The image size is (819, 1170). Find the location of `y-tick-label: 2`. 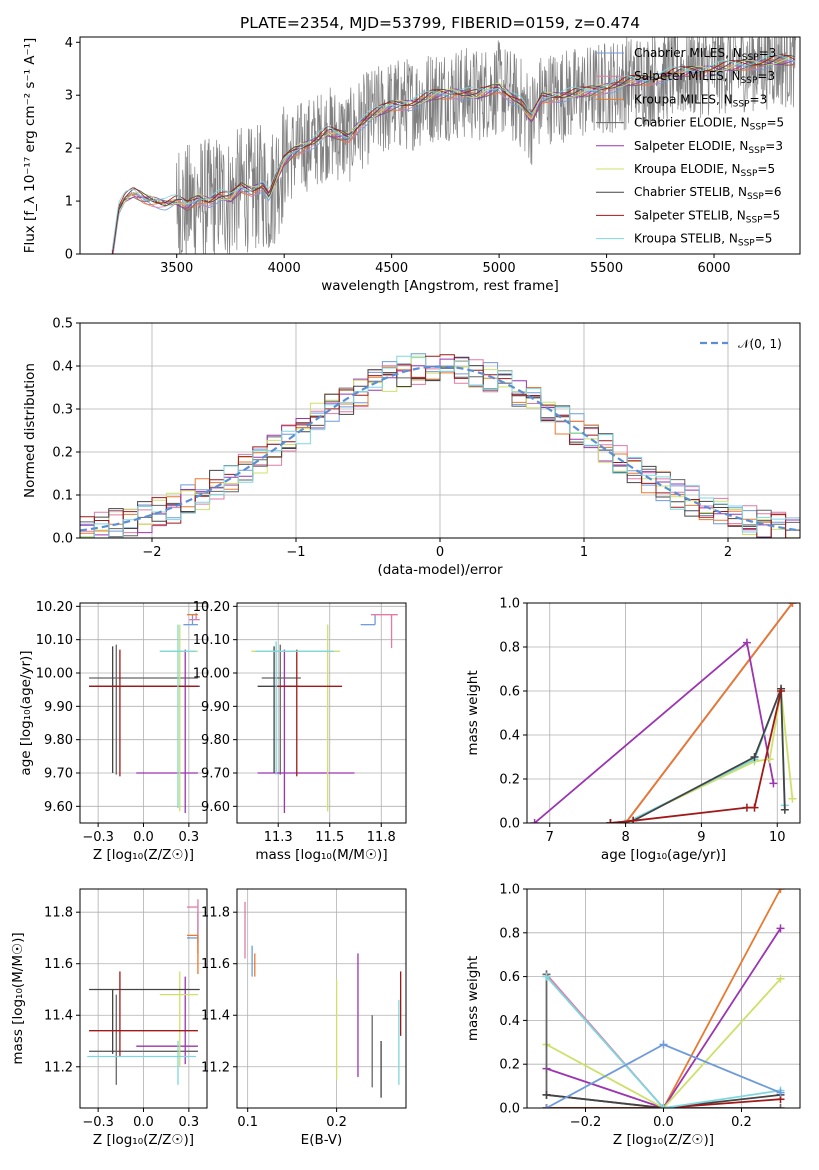

y-tick-label: 2 is located at coordinates (69, 149).